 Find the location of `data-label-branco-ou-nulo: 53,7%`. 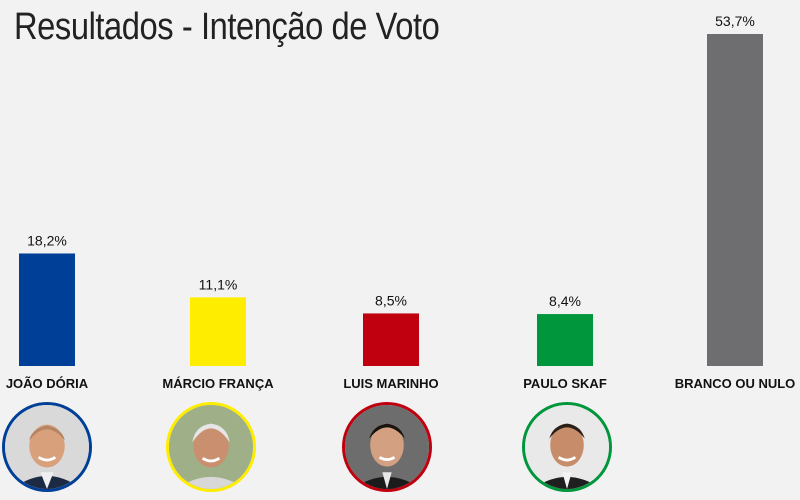

data-label-branco-ou-nulo: 53,7% is located at coordinates (735, 21).